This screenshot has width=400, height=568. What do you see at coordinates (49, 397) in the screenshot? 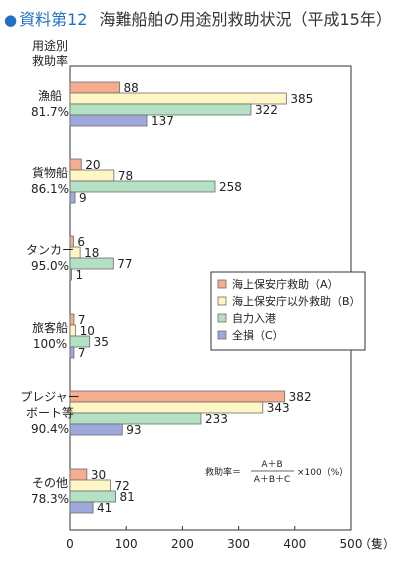
I see `category-label: プレジャー` at bounding box center [49, 397].